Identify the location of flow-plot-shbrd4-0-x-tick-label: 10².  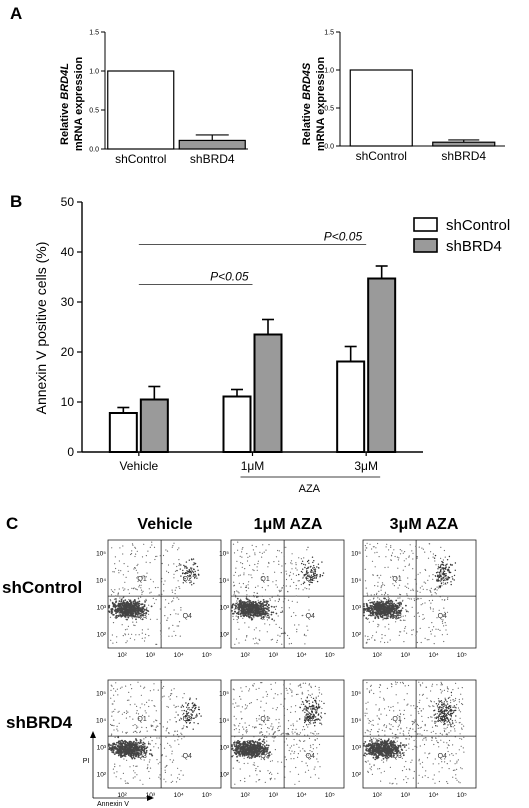
(122, 795).